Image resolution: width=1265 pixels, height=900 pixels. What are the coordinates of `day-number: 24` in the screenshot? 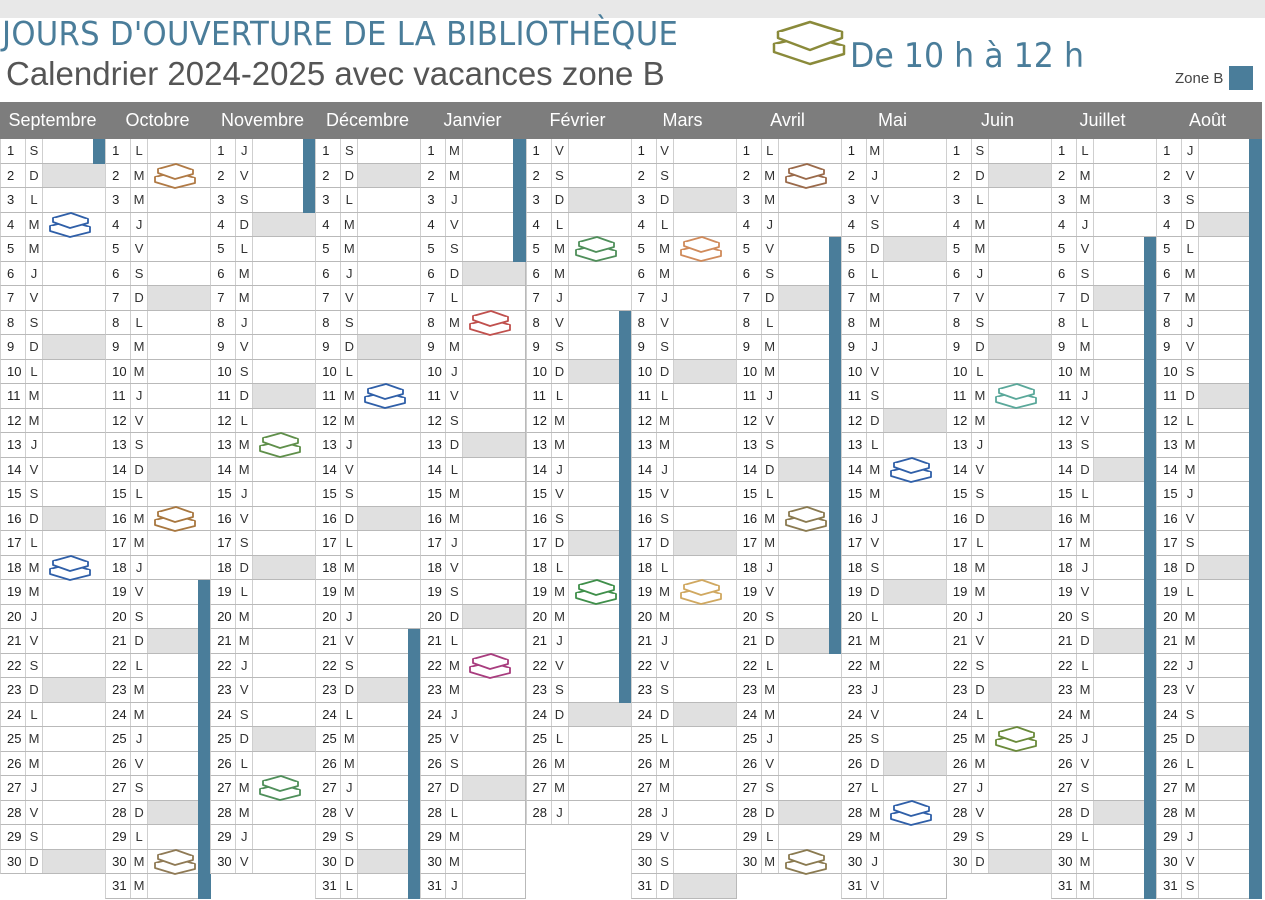 It's located at (1170, 714).